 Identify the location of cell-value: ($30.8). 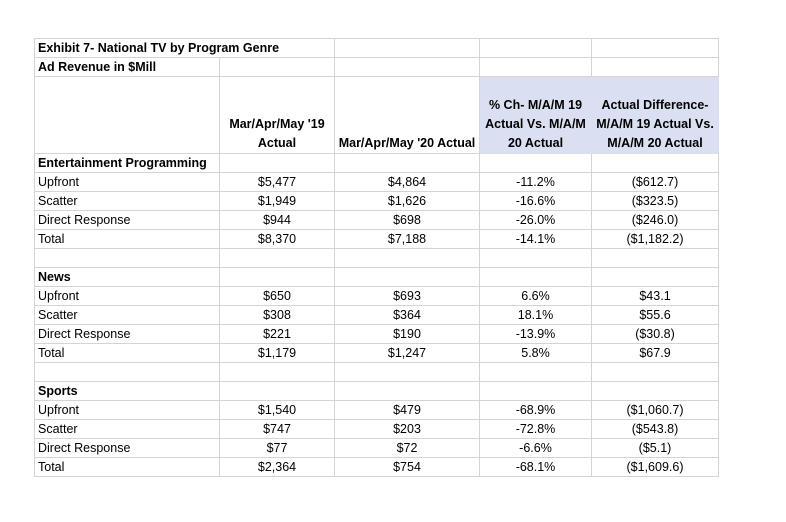
(655, 334).